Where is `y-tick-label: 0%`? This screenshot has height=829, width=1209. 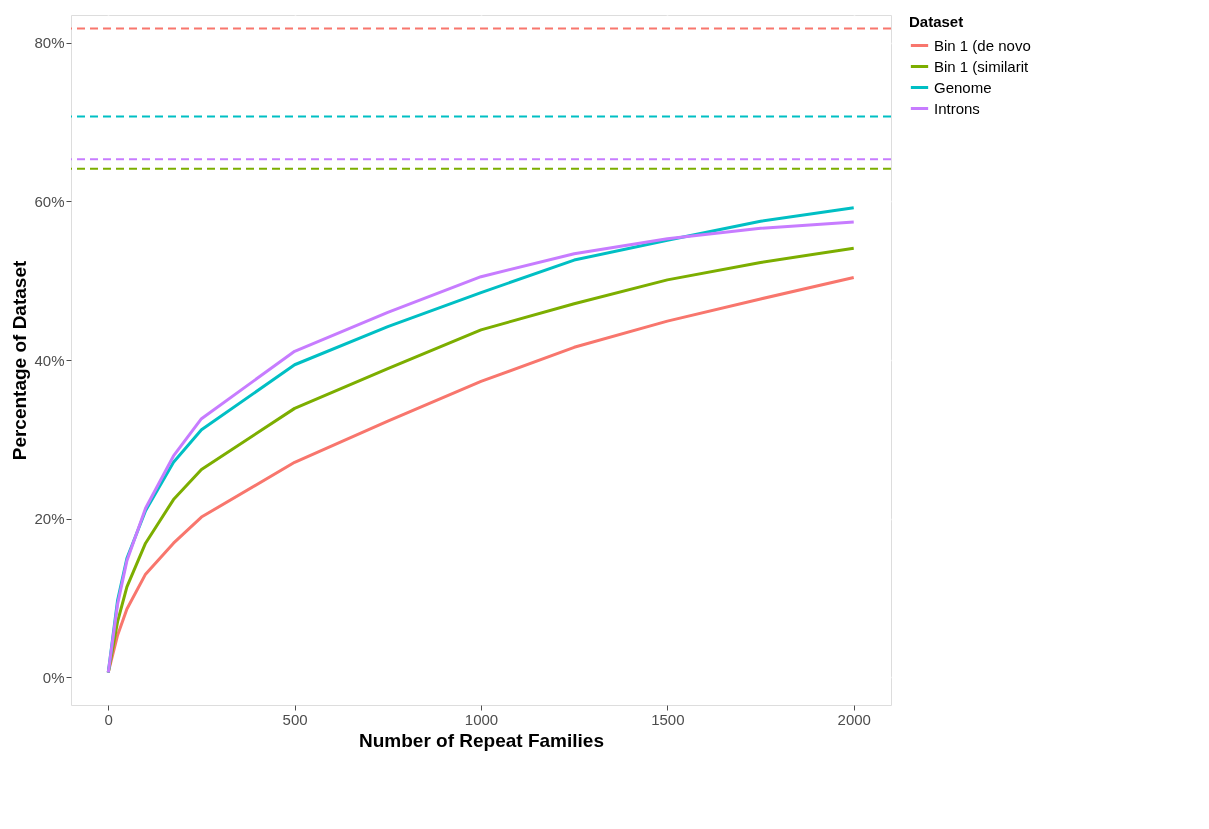 y-tick-label: 0% is located at coordinates (53, 677).